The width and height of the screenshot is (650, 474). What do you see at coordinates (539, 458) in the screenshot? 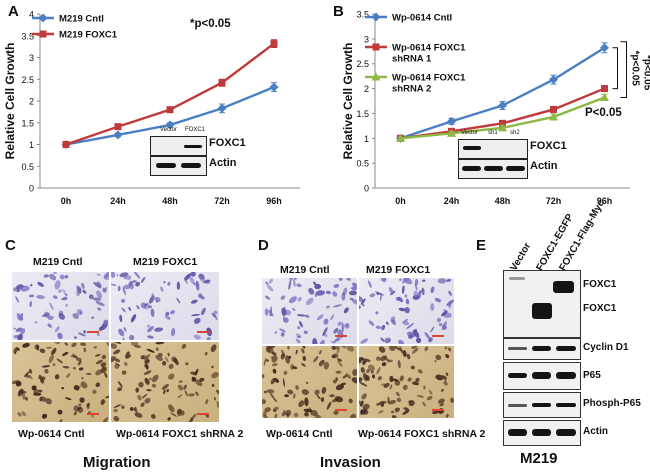
I see `panel-e-footer: M219` at bounding box center [539, 458].